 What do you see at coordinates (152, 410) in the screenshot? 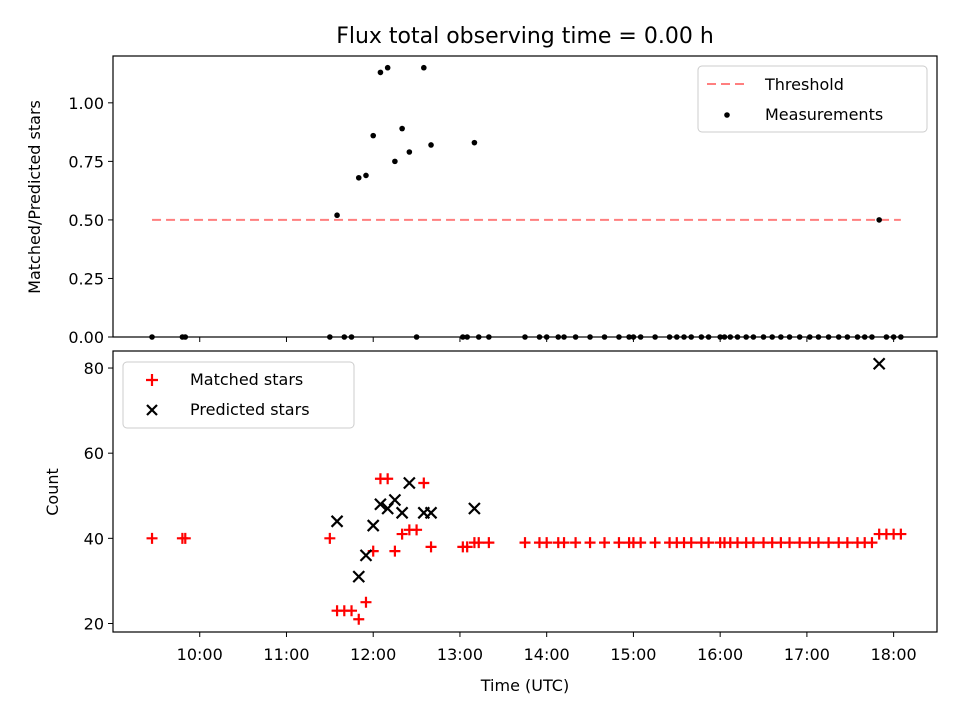
I see `legend-predicted-stars-marker` at bounding box center [152, 410].